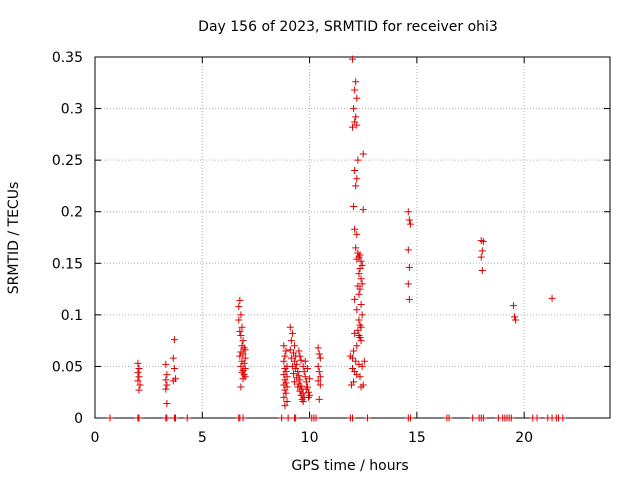 The height and width of the screenshot is (480, 640). What do you see at coordinates (67, 58) in the screenshot?
I see `y-tick-label: 0.35` at bounding box center [67, 58].